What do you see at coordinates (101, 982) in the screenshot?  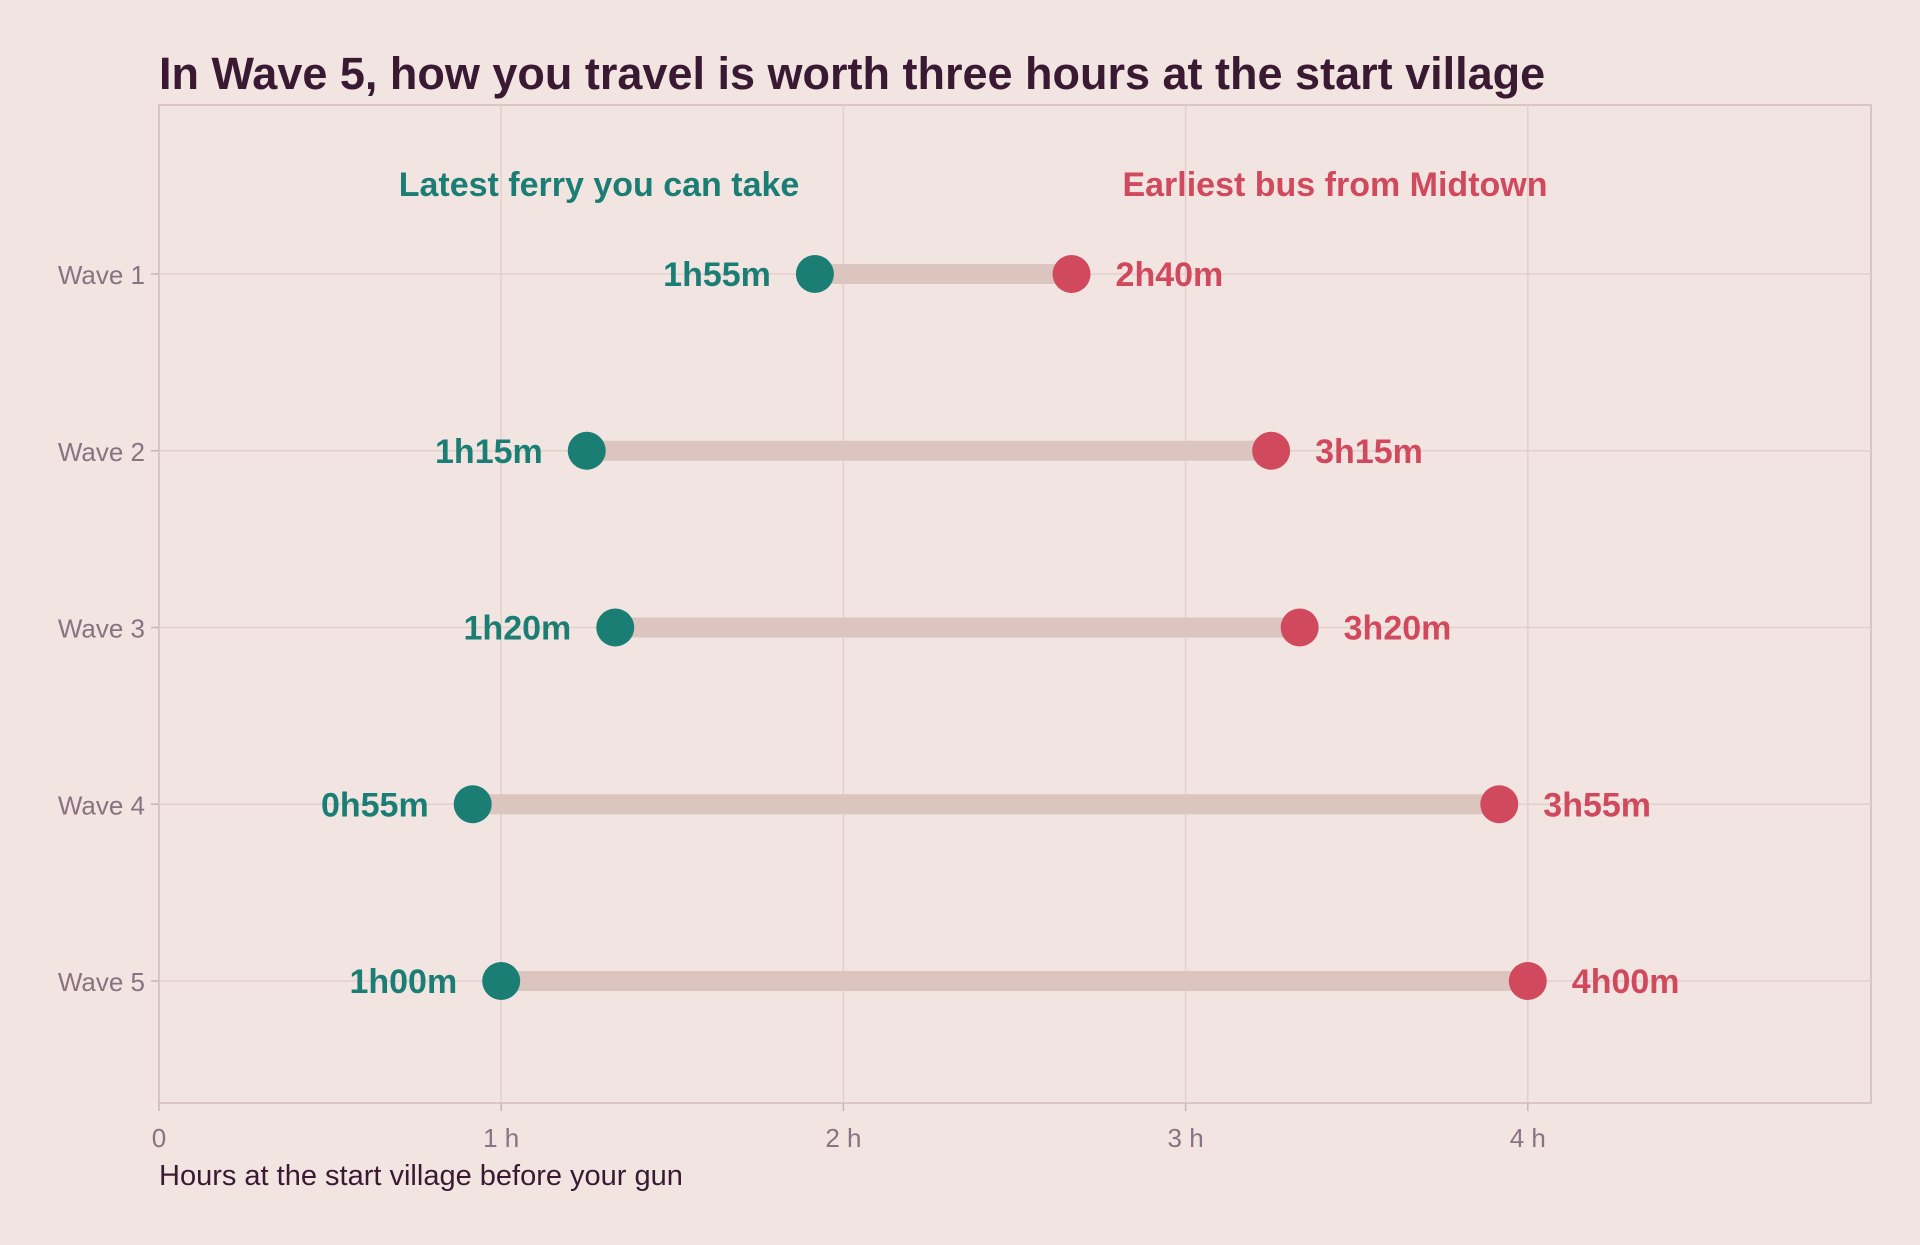 I see `y-tick-label: Wave 5` at bounding box center [101, 982].